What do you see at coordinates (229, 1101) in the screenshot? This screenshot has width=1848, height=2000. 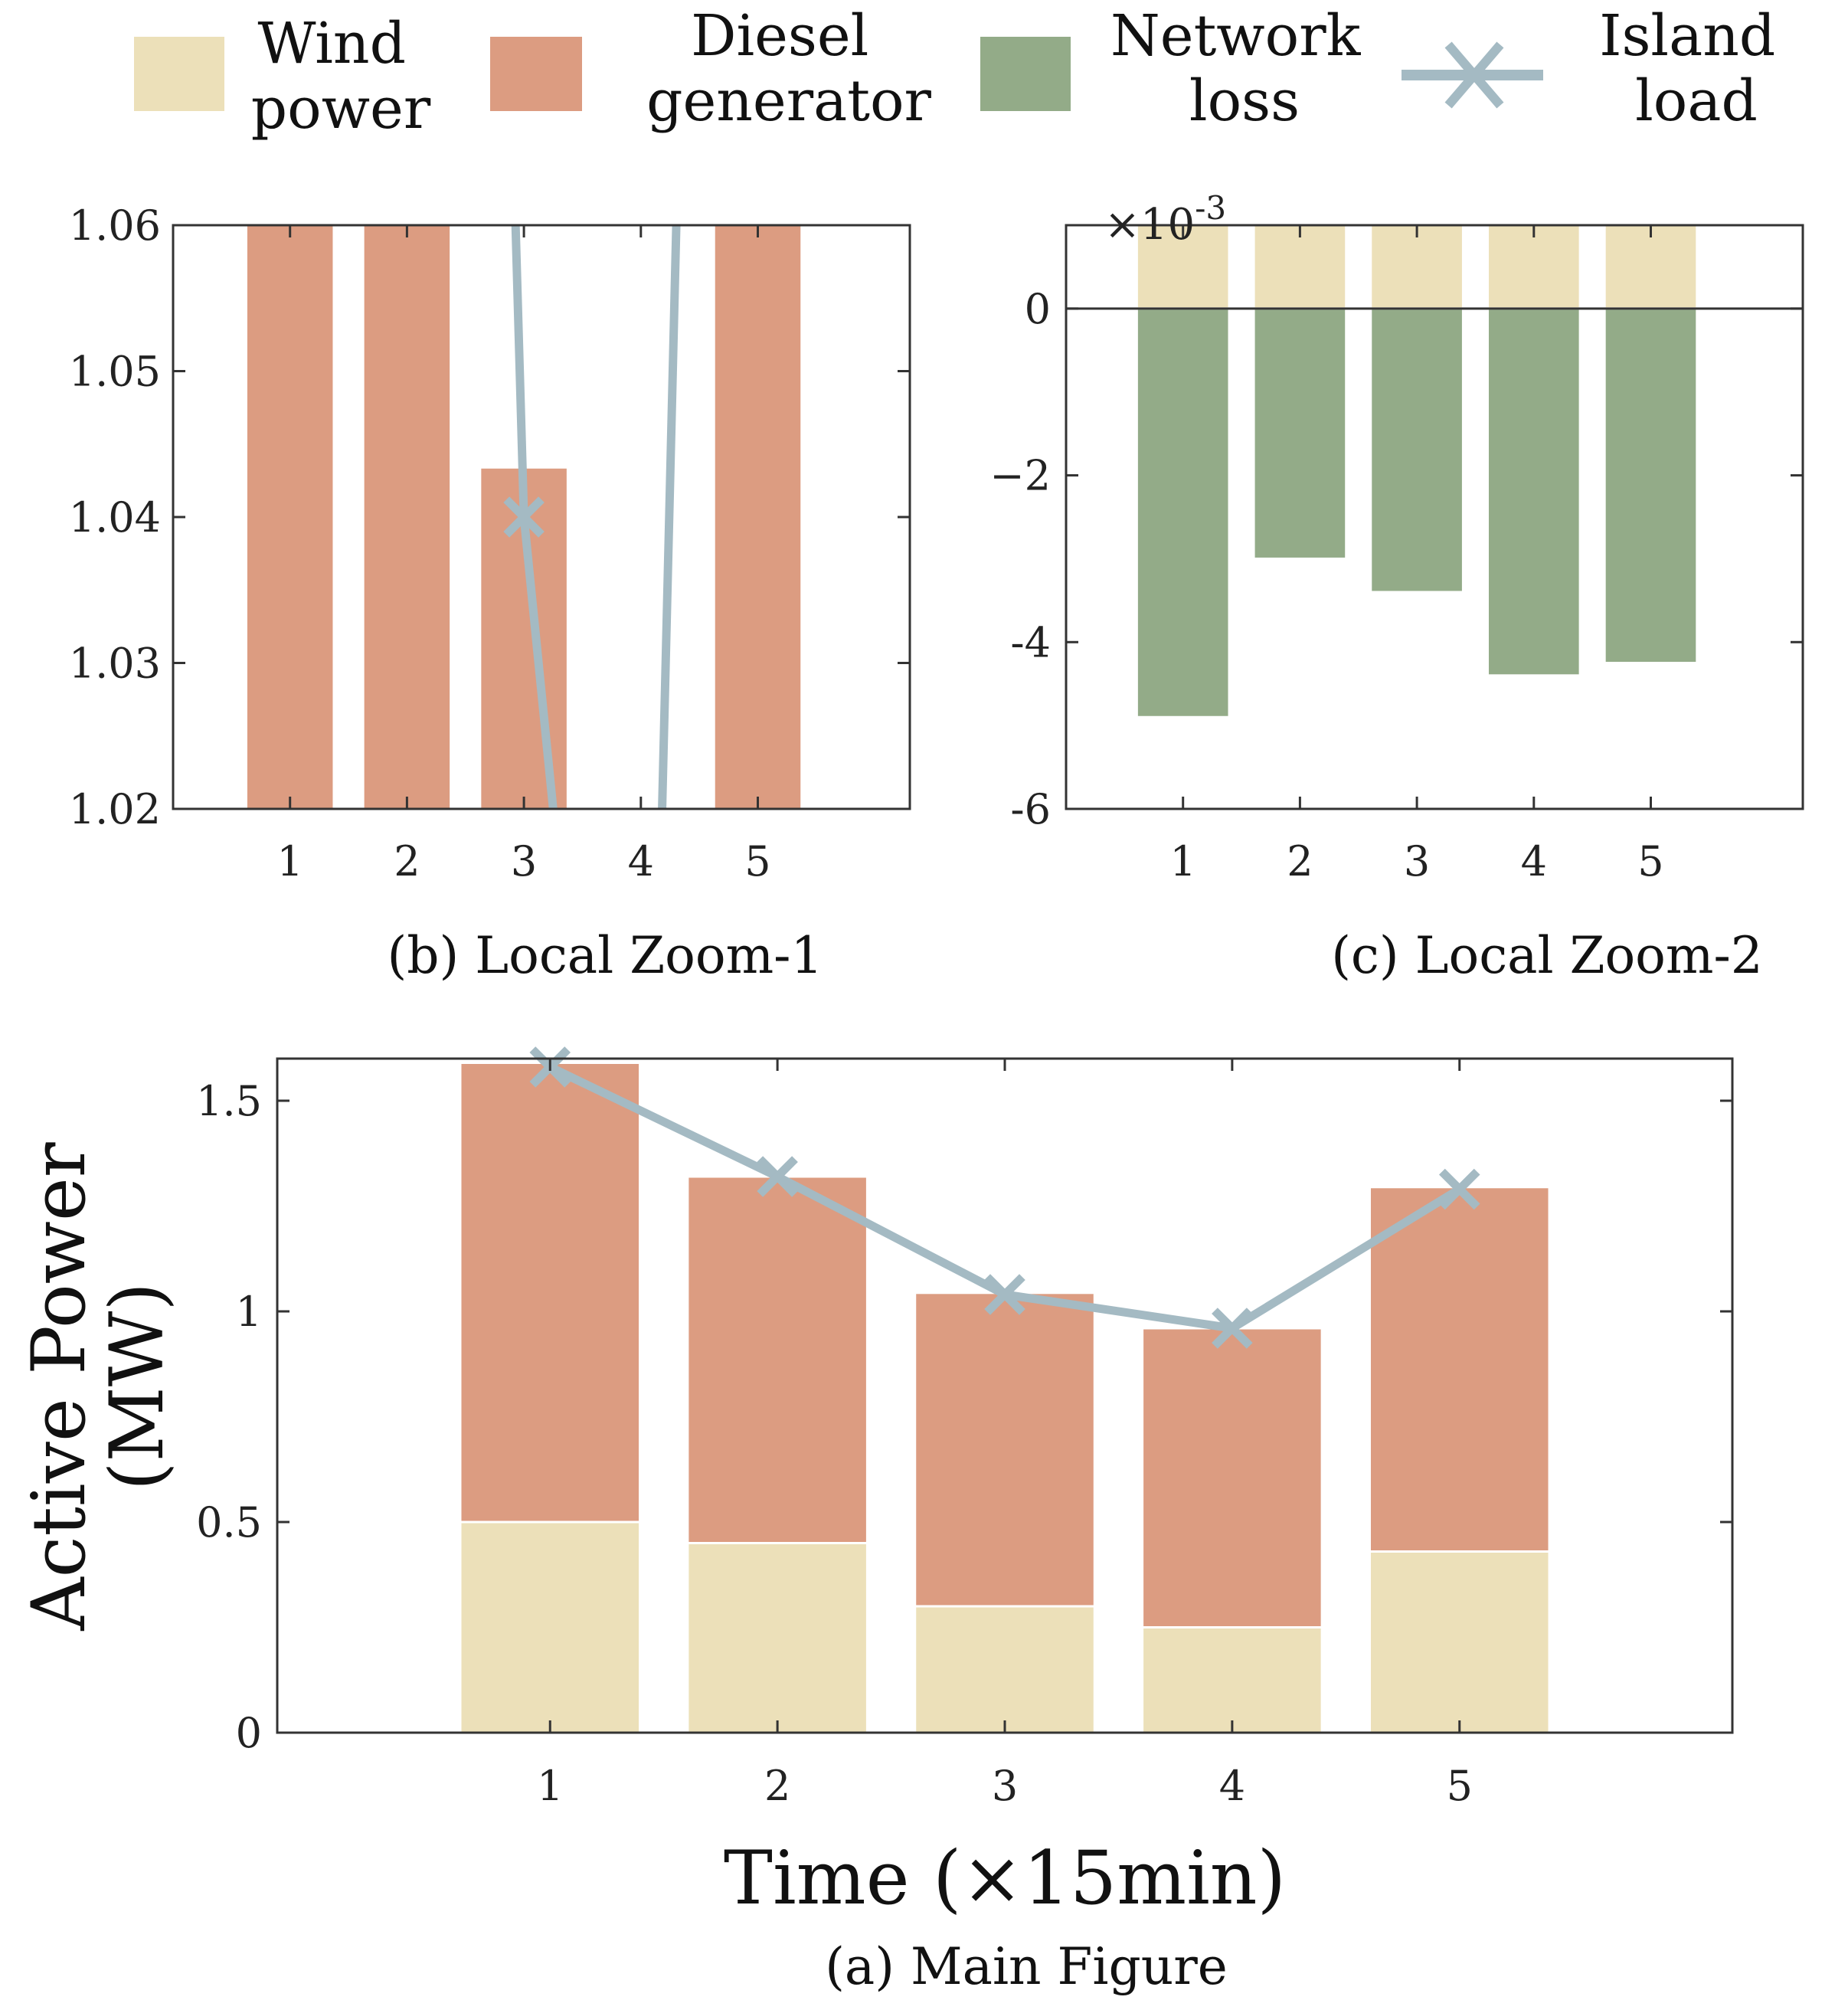 I see `y-tick-label: 1.5` at bounding box center [229, 1101].